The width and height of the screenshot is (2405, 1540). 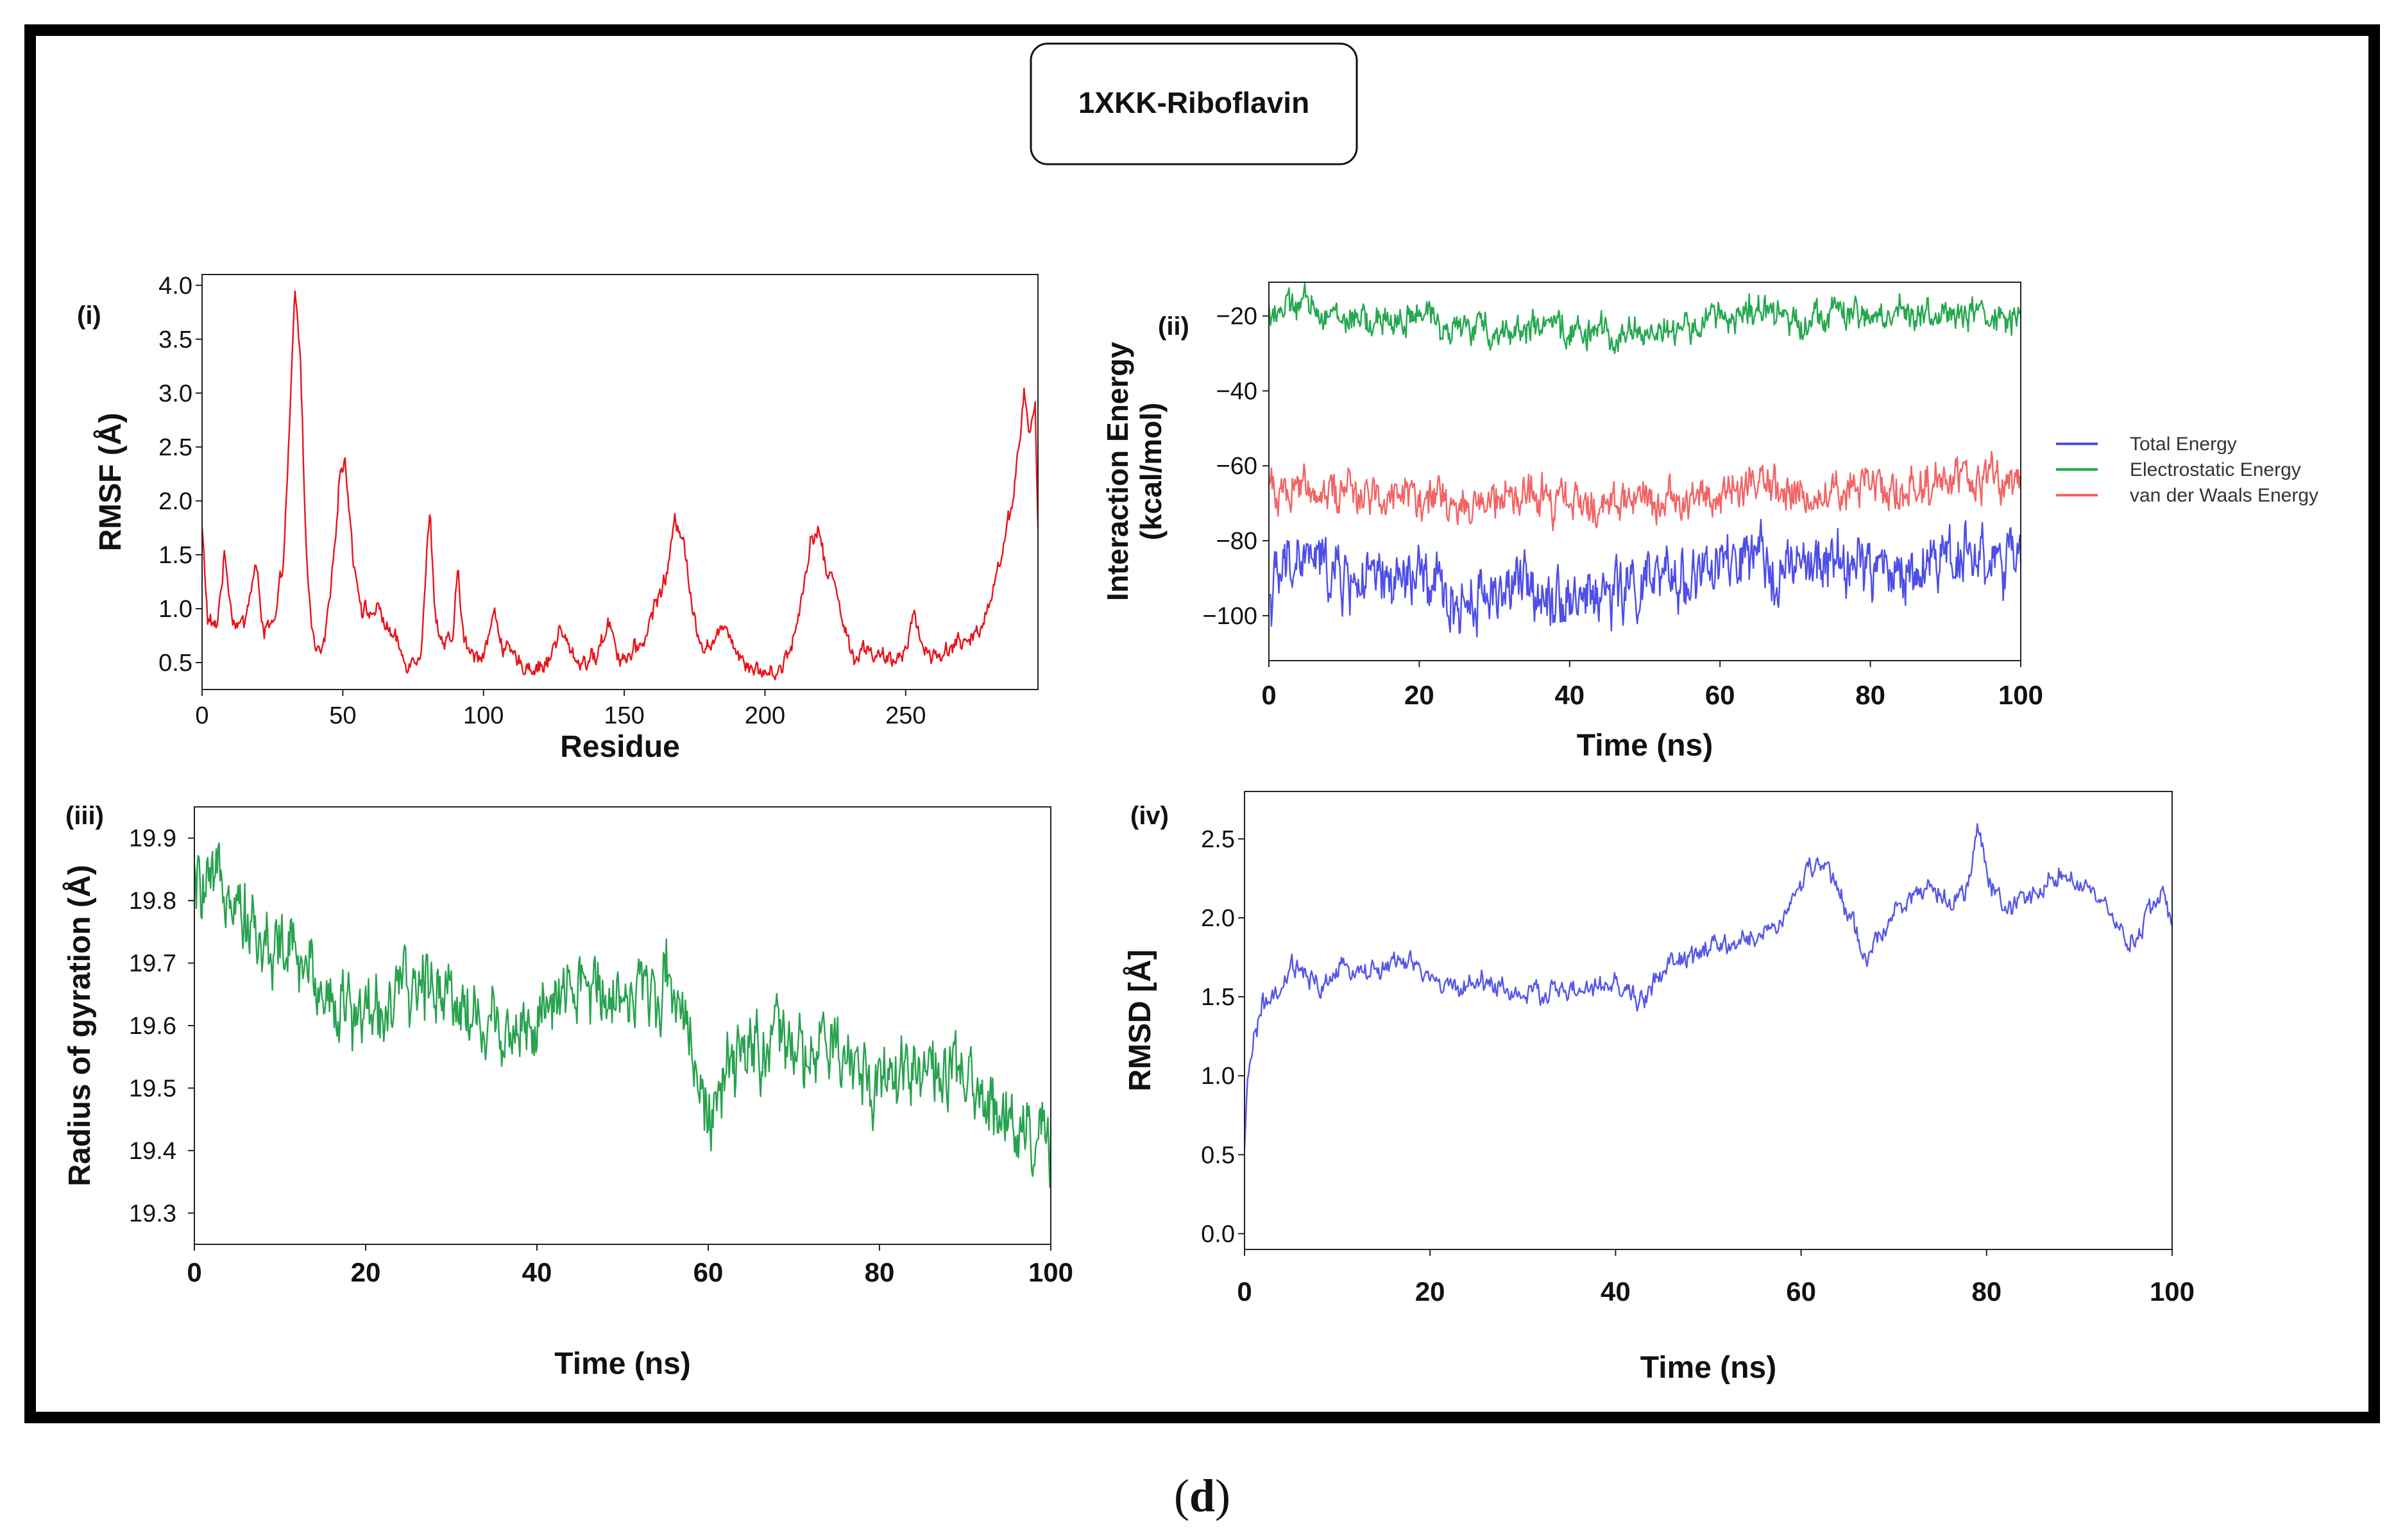 What do you see at coordinates (152, 1088) in the screenshot?
I see `y-tick-label: 19.5` at bounding box center [152, 1088].